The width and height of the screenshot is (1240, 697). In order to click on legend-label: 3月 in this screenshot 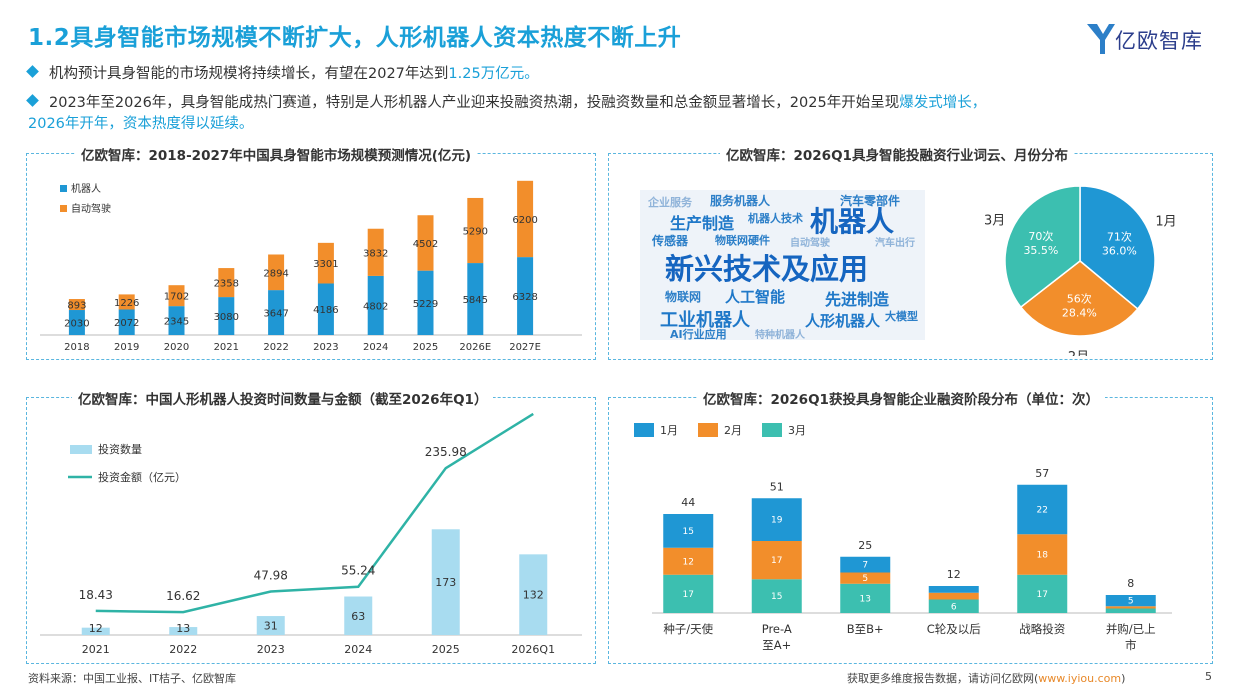, I will do `click(797, 430)`.